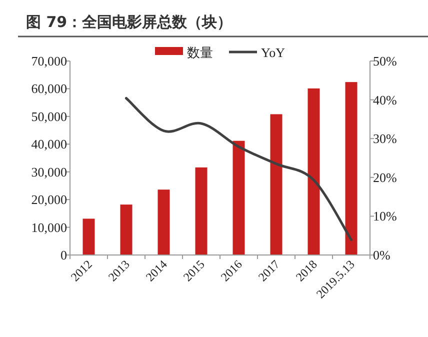  I want to click on y-tick-label: 70,000, so click(49, 61).